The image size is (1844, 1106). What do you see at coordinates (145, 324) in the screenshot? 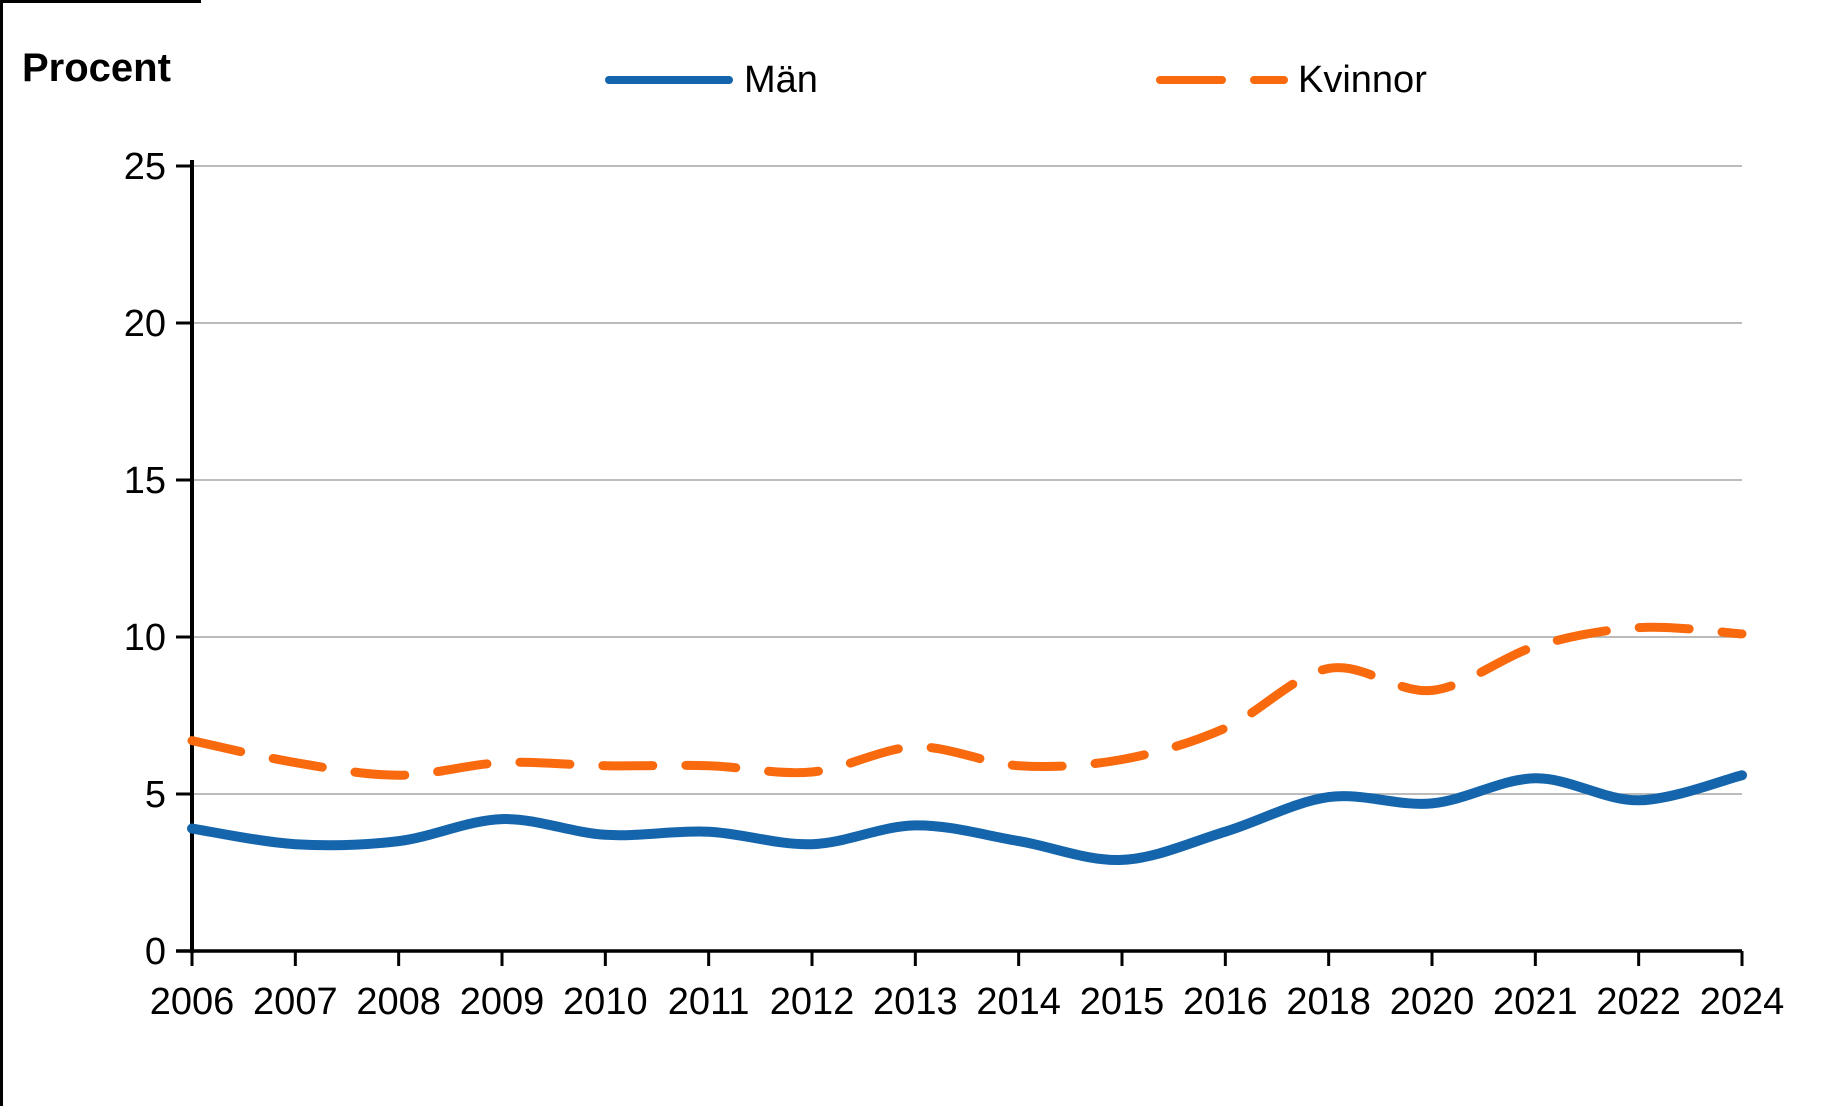
I see `y-tick-label-20: 20` at bounding box center [145, 324].